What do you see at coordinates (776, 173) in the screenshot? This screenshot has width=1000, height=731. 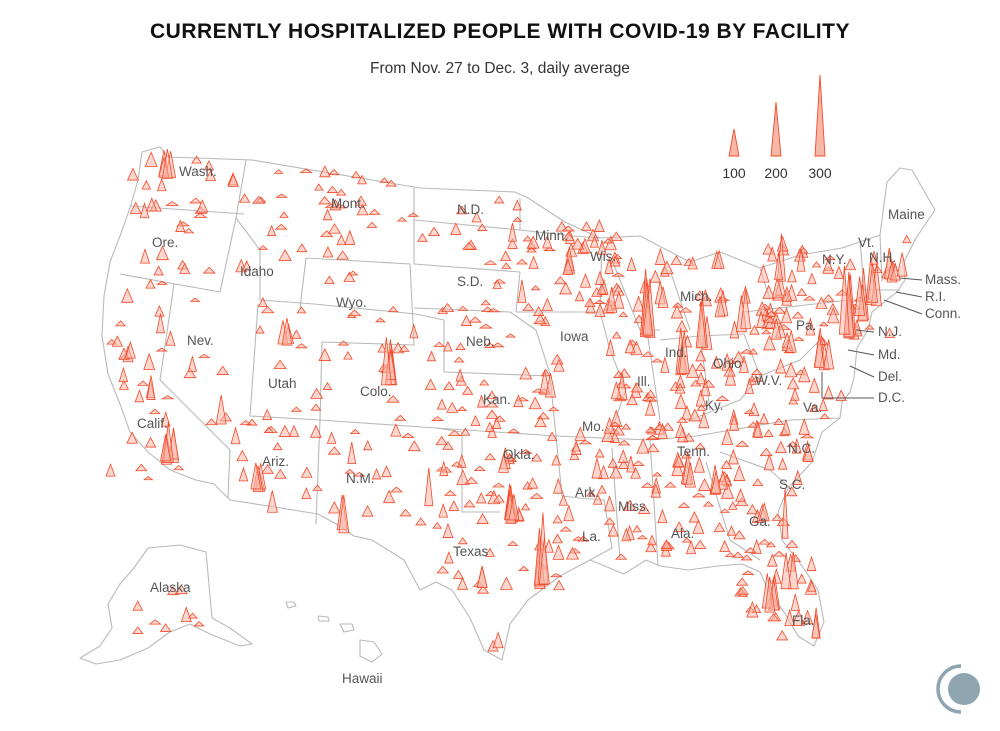 I see `legend-label: 200` at bounding box center [776, 173].